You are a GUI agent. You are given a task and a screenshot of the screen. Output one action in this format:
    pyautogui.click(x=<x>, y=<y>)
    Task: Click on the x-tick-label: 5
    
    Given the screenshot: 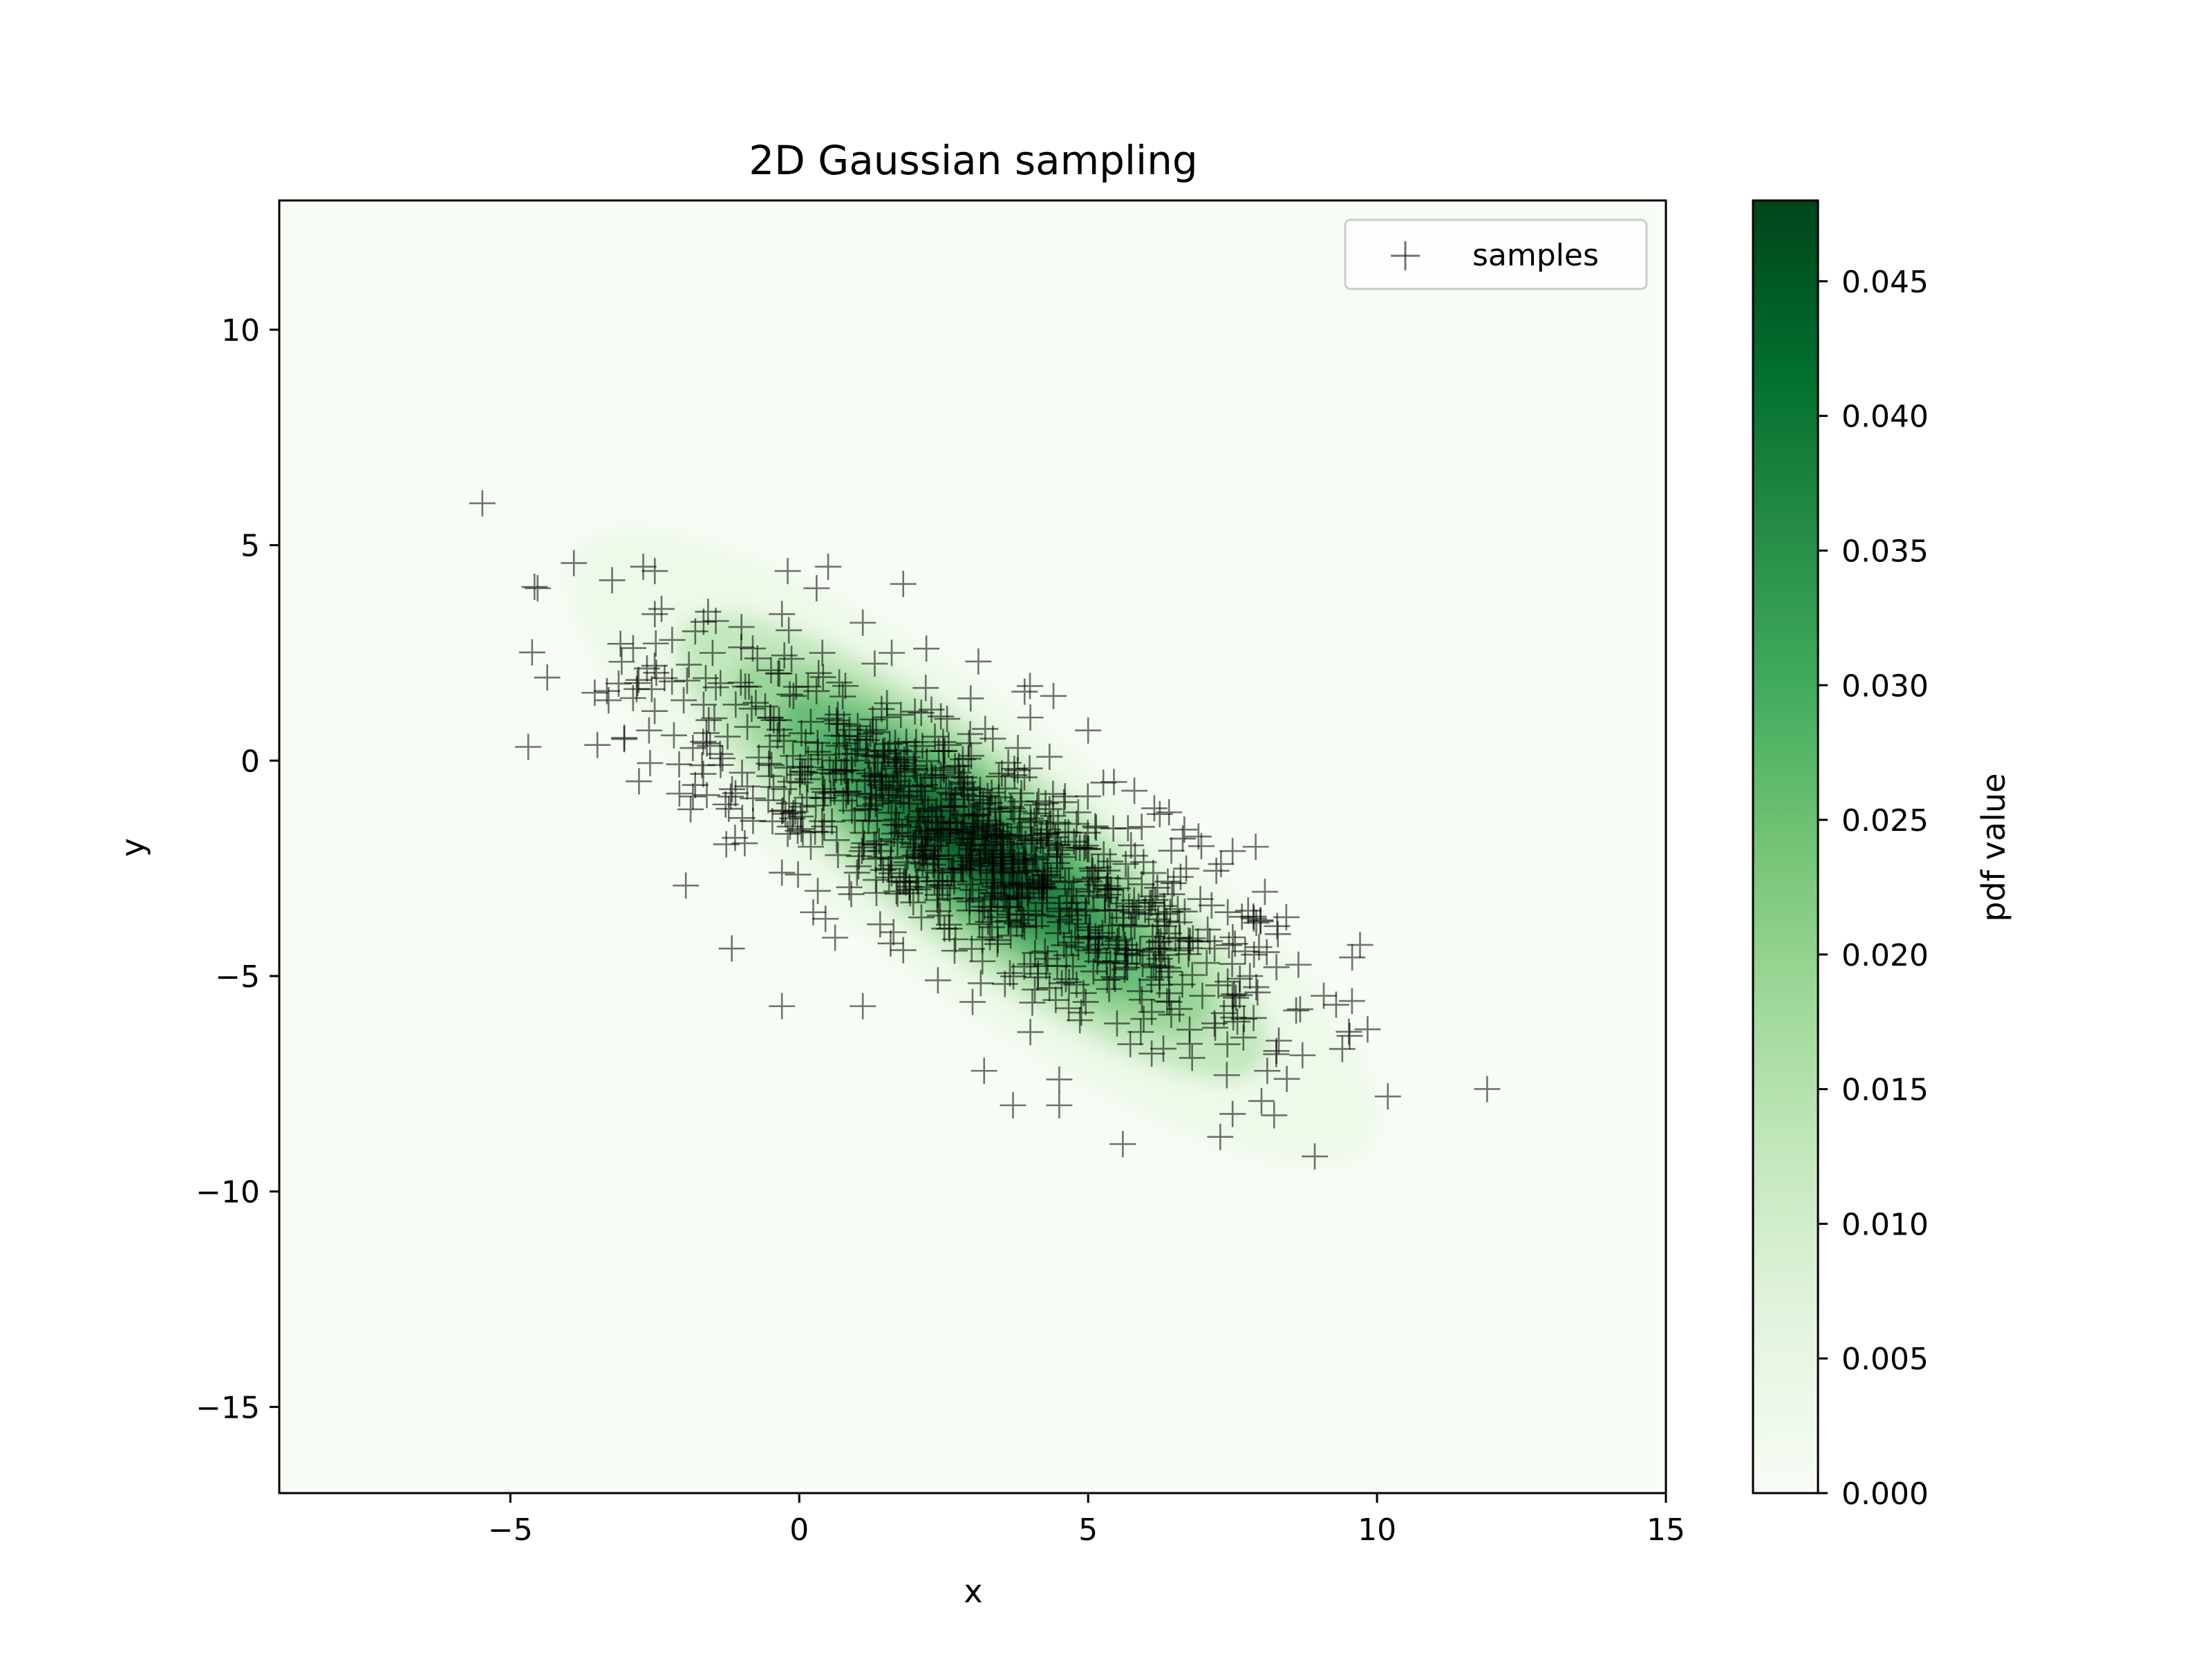 What is the action you would take?
    pyautogui.click(x=1088, y=1530)
    